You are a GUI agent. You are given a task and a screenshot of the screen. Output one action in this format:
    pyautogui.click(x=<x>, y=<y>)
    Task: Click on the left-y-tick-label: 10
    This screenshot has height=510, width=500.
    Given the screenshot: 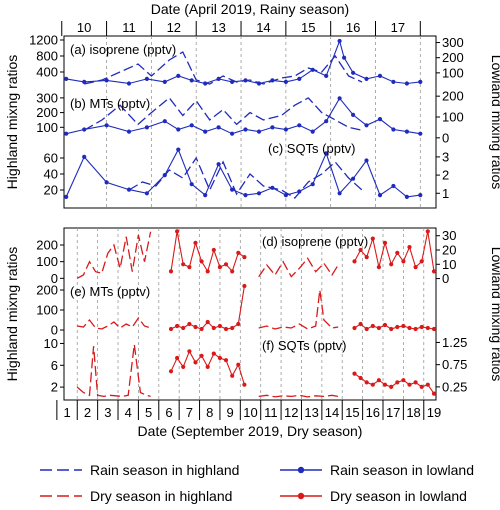 What is the action you would take?
    pyautogui.click(x=51, y=343)
    